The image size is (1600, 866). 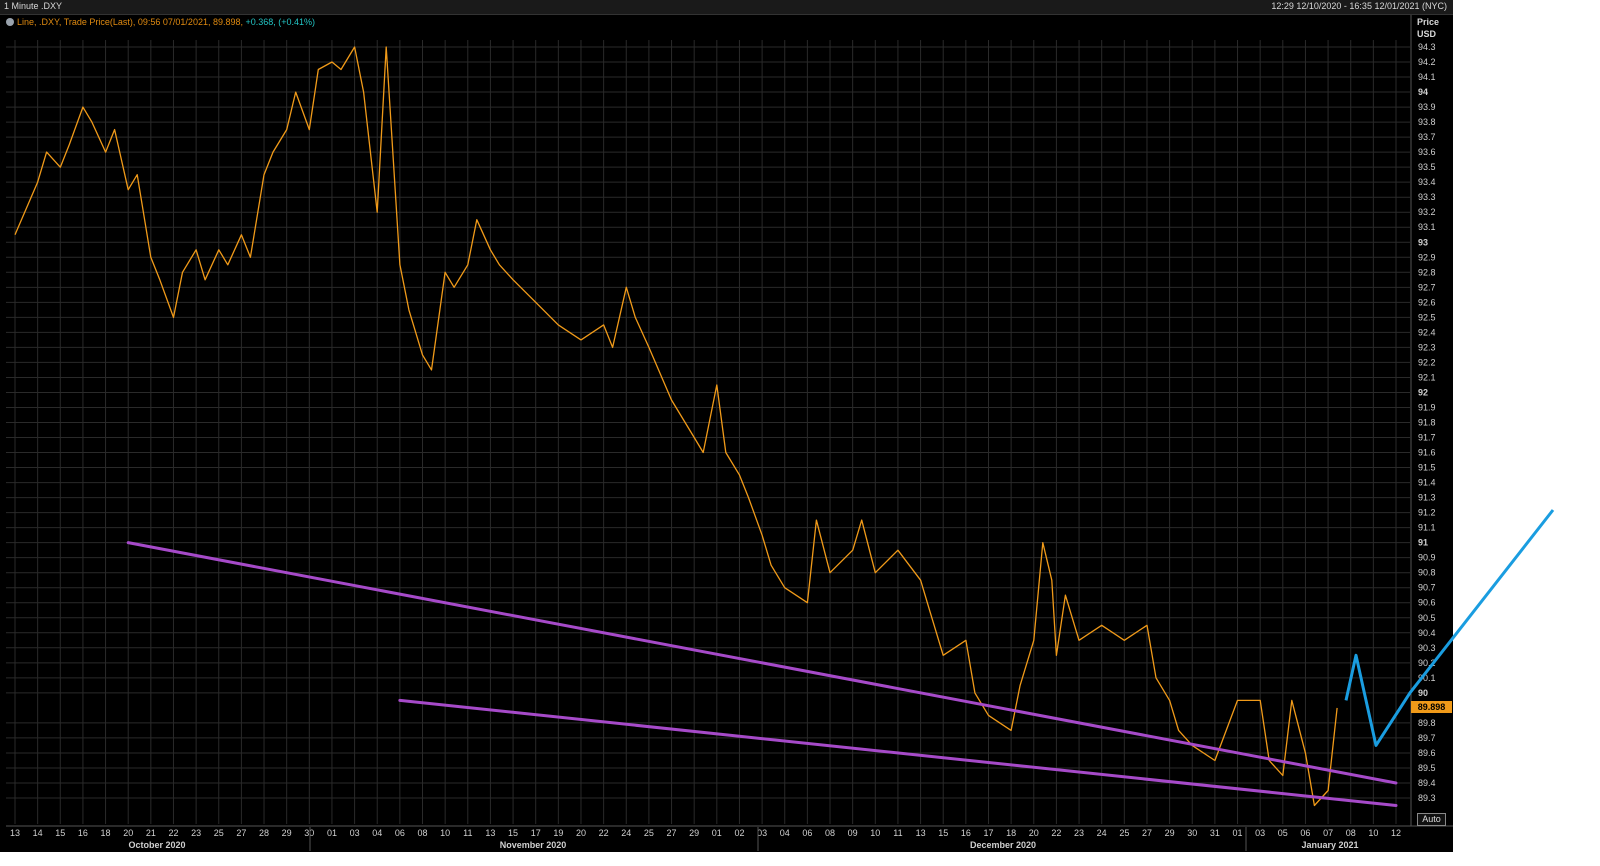 I want to click on x-tick-label: 31, so click(x=1215, y=833).